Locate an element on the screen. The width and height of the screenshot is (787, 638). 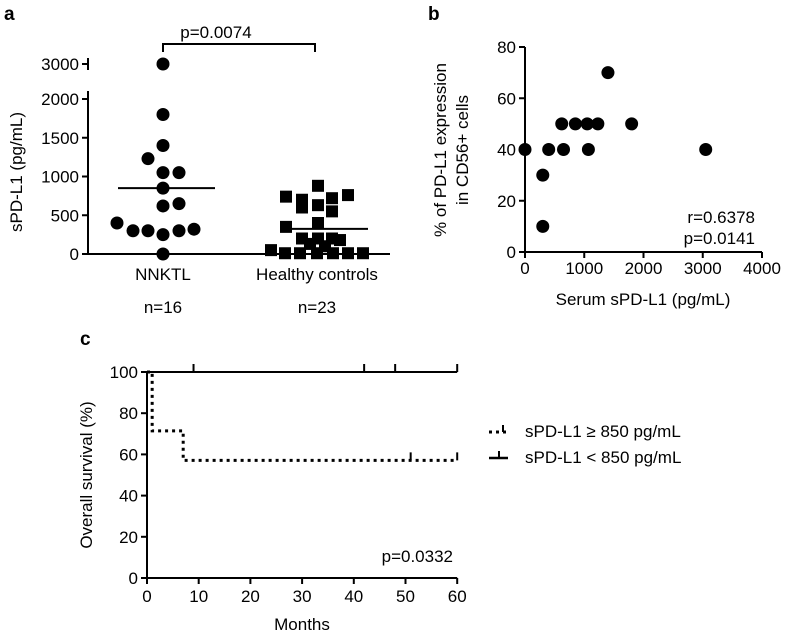
panel-b-r: r=0.6378 is located at coordinates (721, 217).